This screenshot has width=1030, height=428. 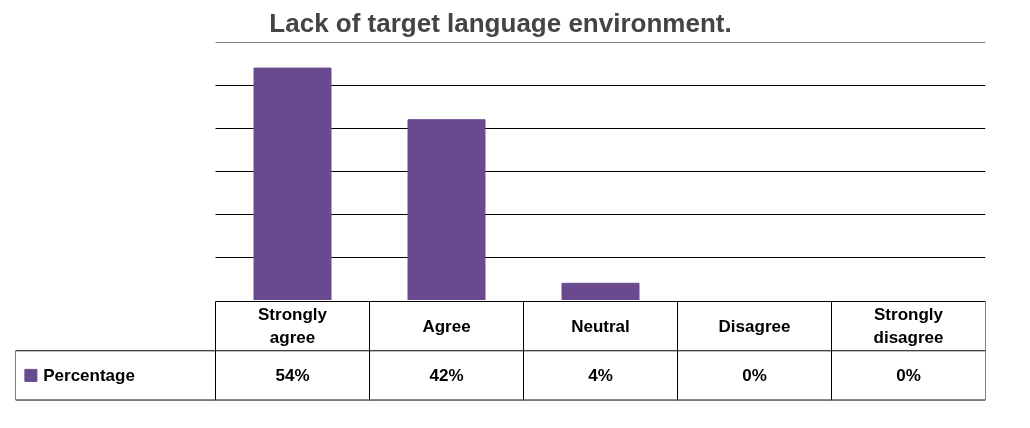 I want to click on chart-title: Lack of target language environment., so click(x=500, y=22).